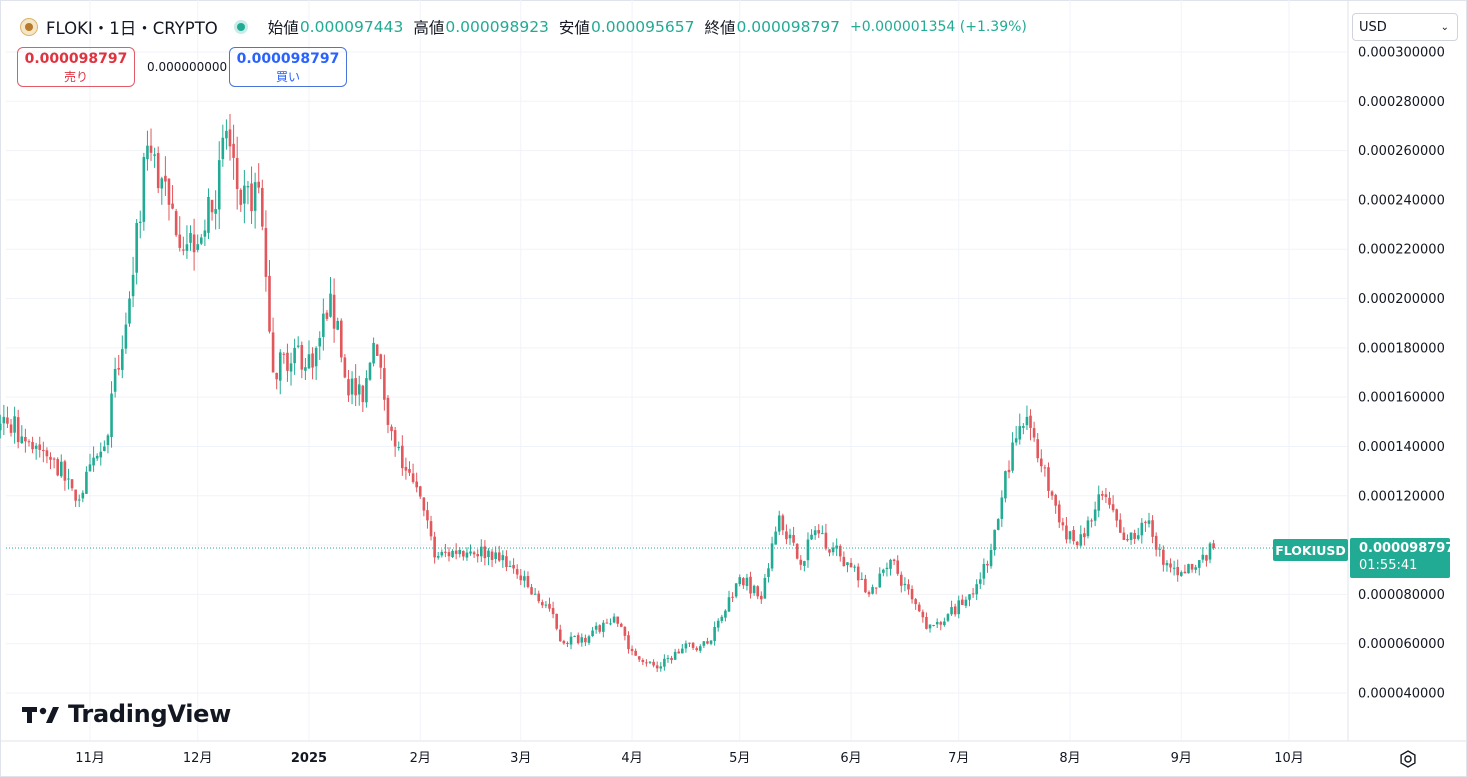  Describe the element at coordinates (1408, 759) in the screenshot. I see `settings-gear-icon` at that location.